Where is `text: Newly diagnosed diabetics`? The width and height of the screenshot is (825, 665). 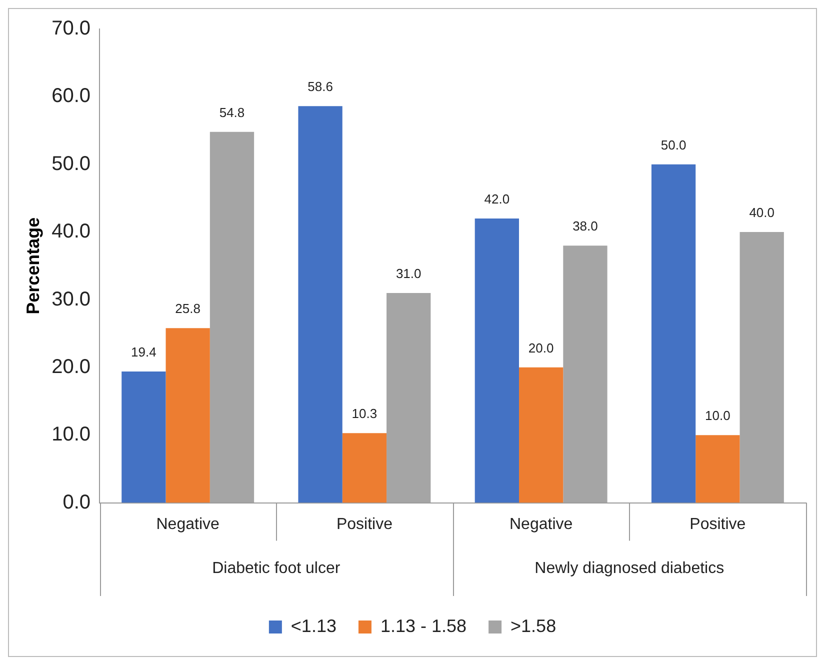 text: Newly diagnosed diabetics is located at coordinates (629, 569).